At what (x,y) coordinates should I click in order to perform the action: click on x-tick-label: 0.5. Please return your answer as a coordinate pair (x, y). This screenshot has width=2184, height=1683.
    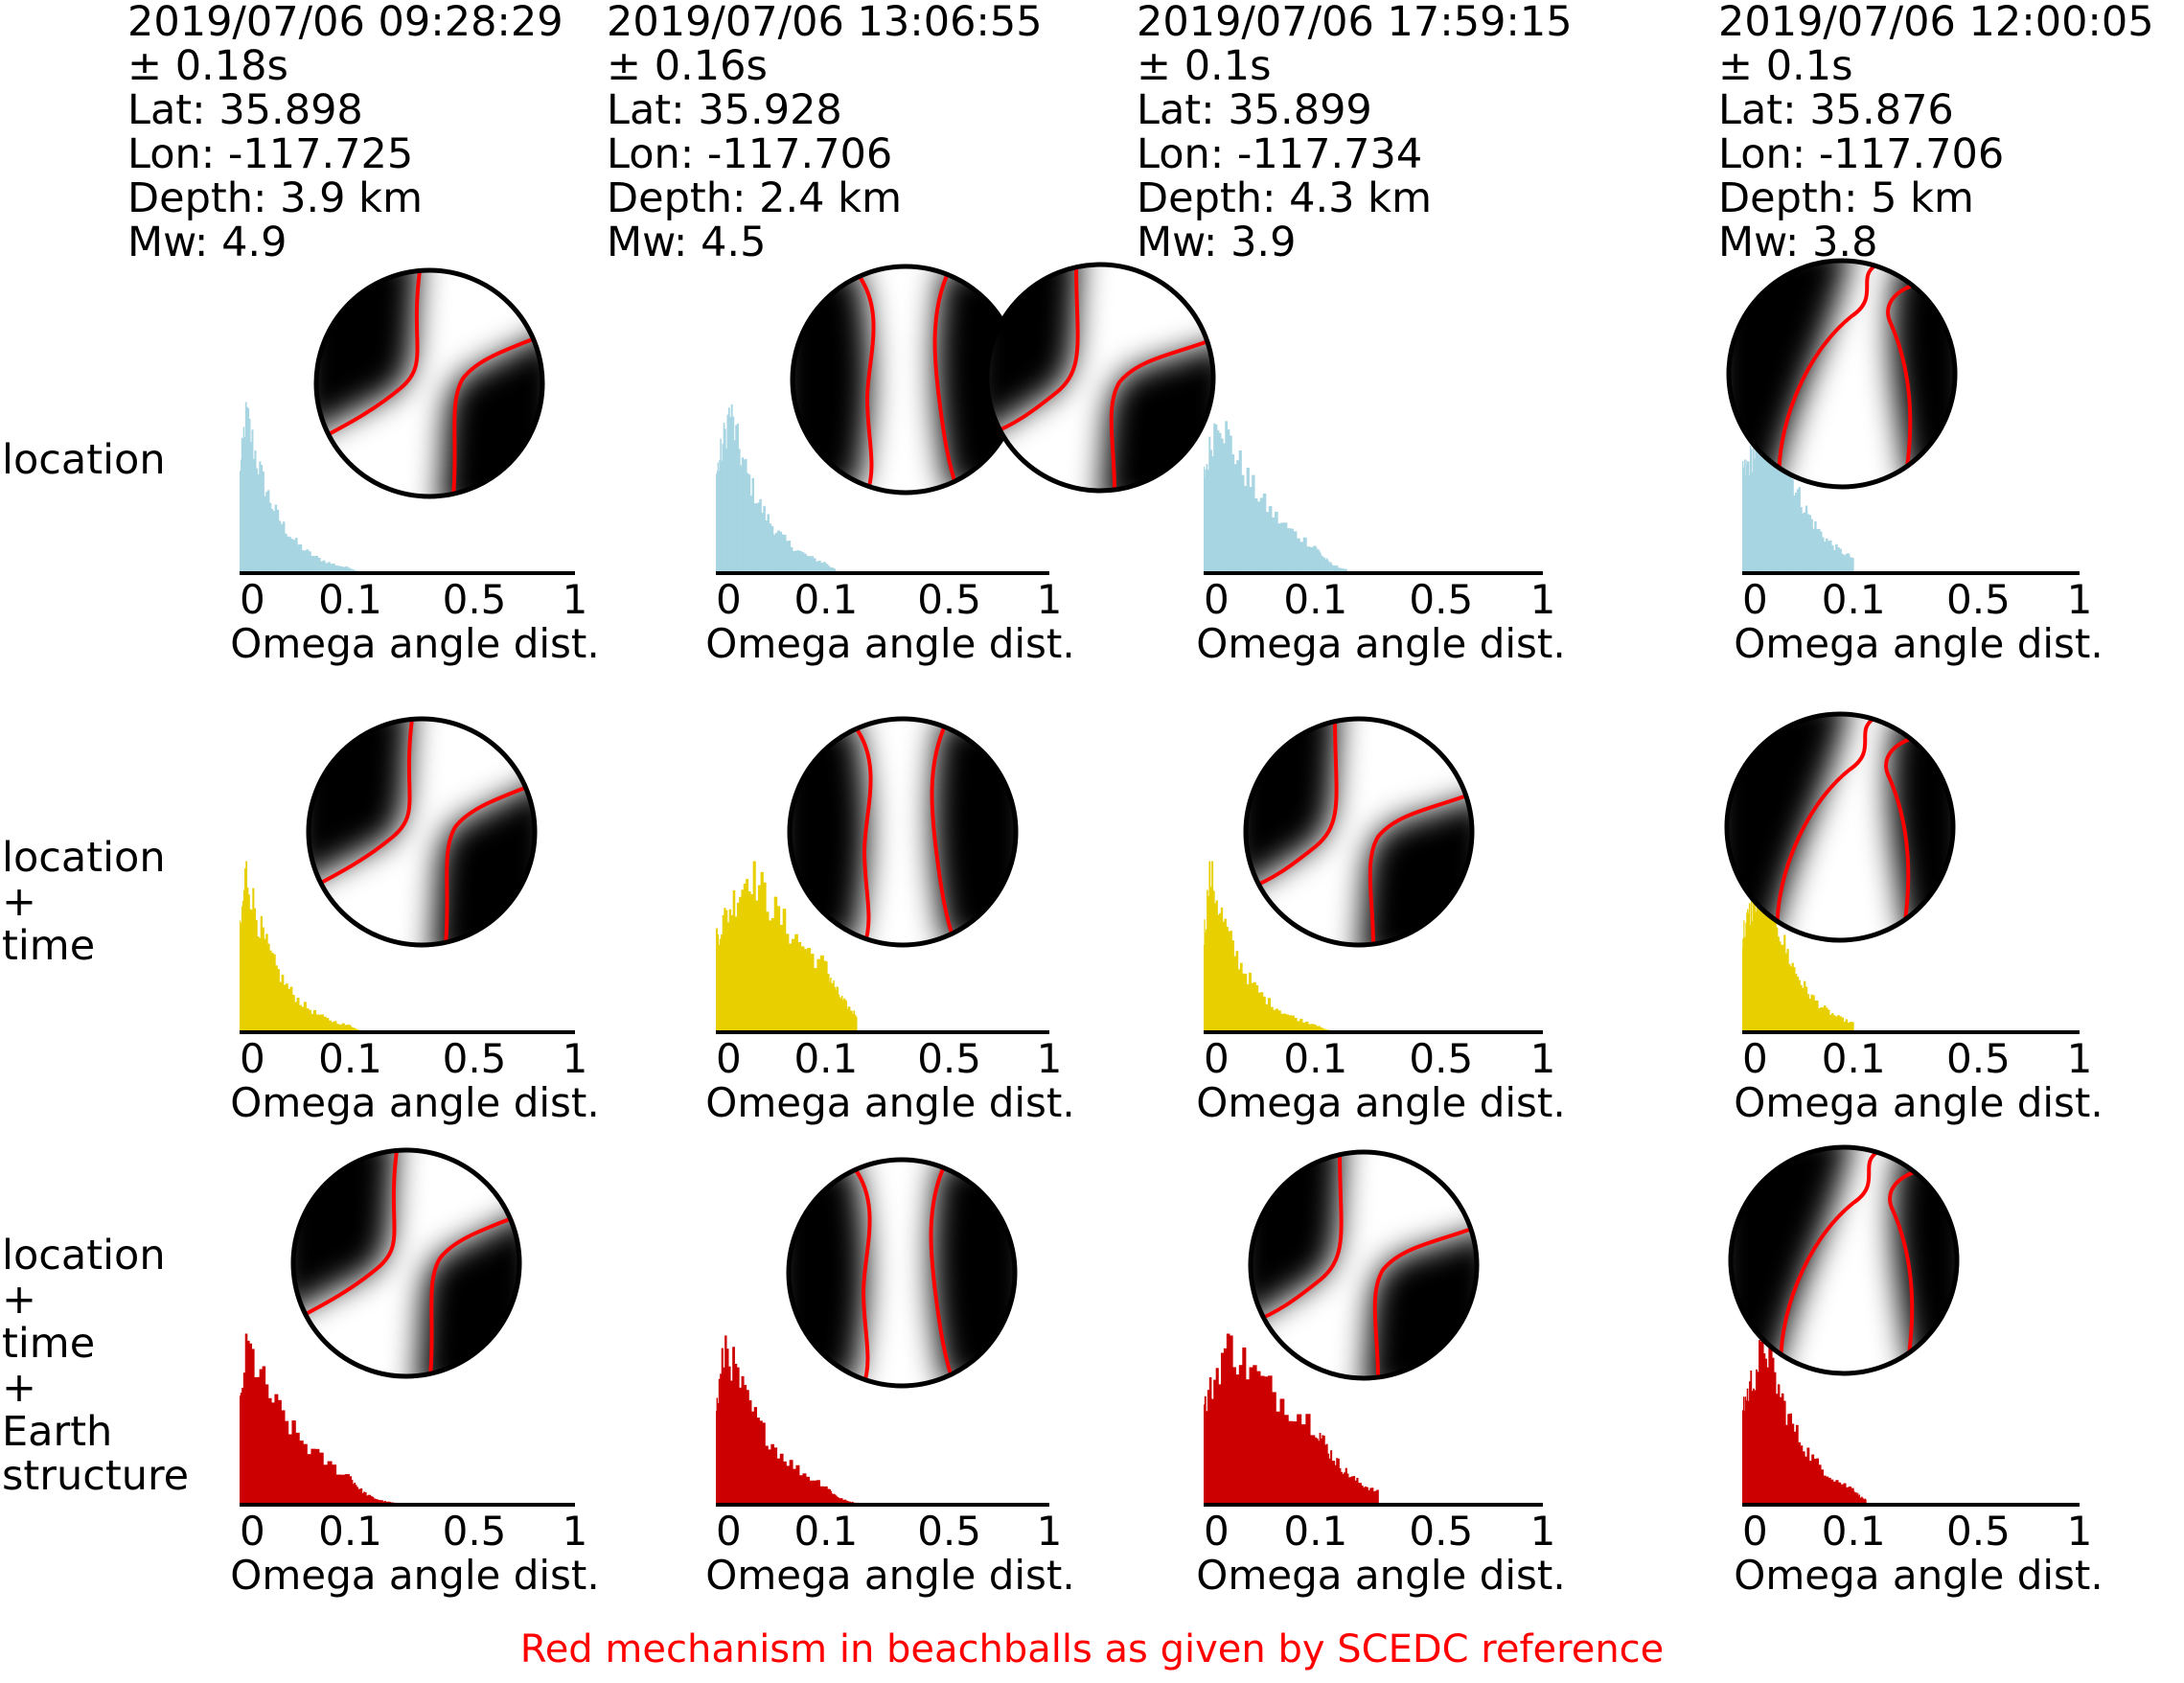
    Looking at the image, I should click on (1978, 1531).